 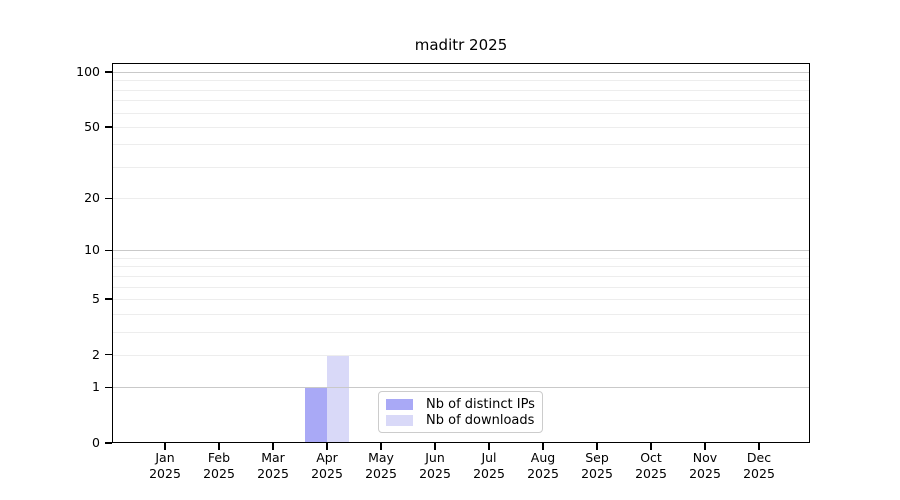 I want to click on bar-downloads-apr, so click(x=338, y=398).